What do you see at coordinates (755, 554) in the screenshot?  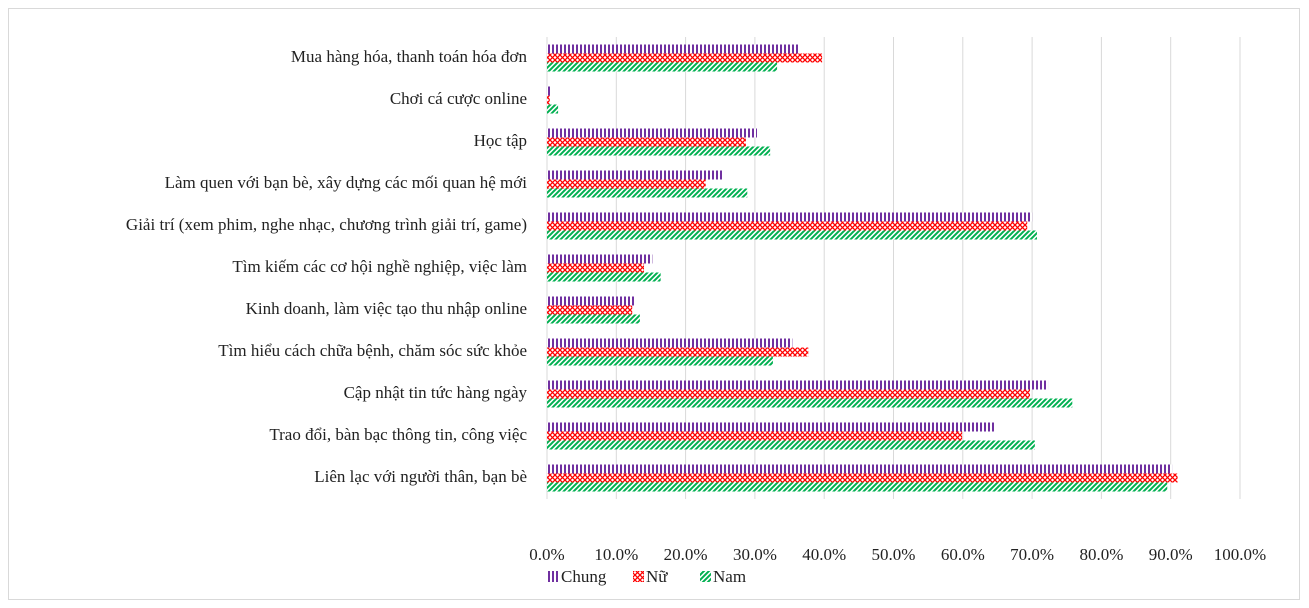 I see `x-tick-label: 30.0%` at bounding box center [755, 554].